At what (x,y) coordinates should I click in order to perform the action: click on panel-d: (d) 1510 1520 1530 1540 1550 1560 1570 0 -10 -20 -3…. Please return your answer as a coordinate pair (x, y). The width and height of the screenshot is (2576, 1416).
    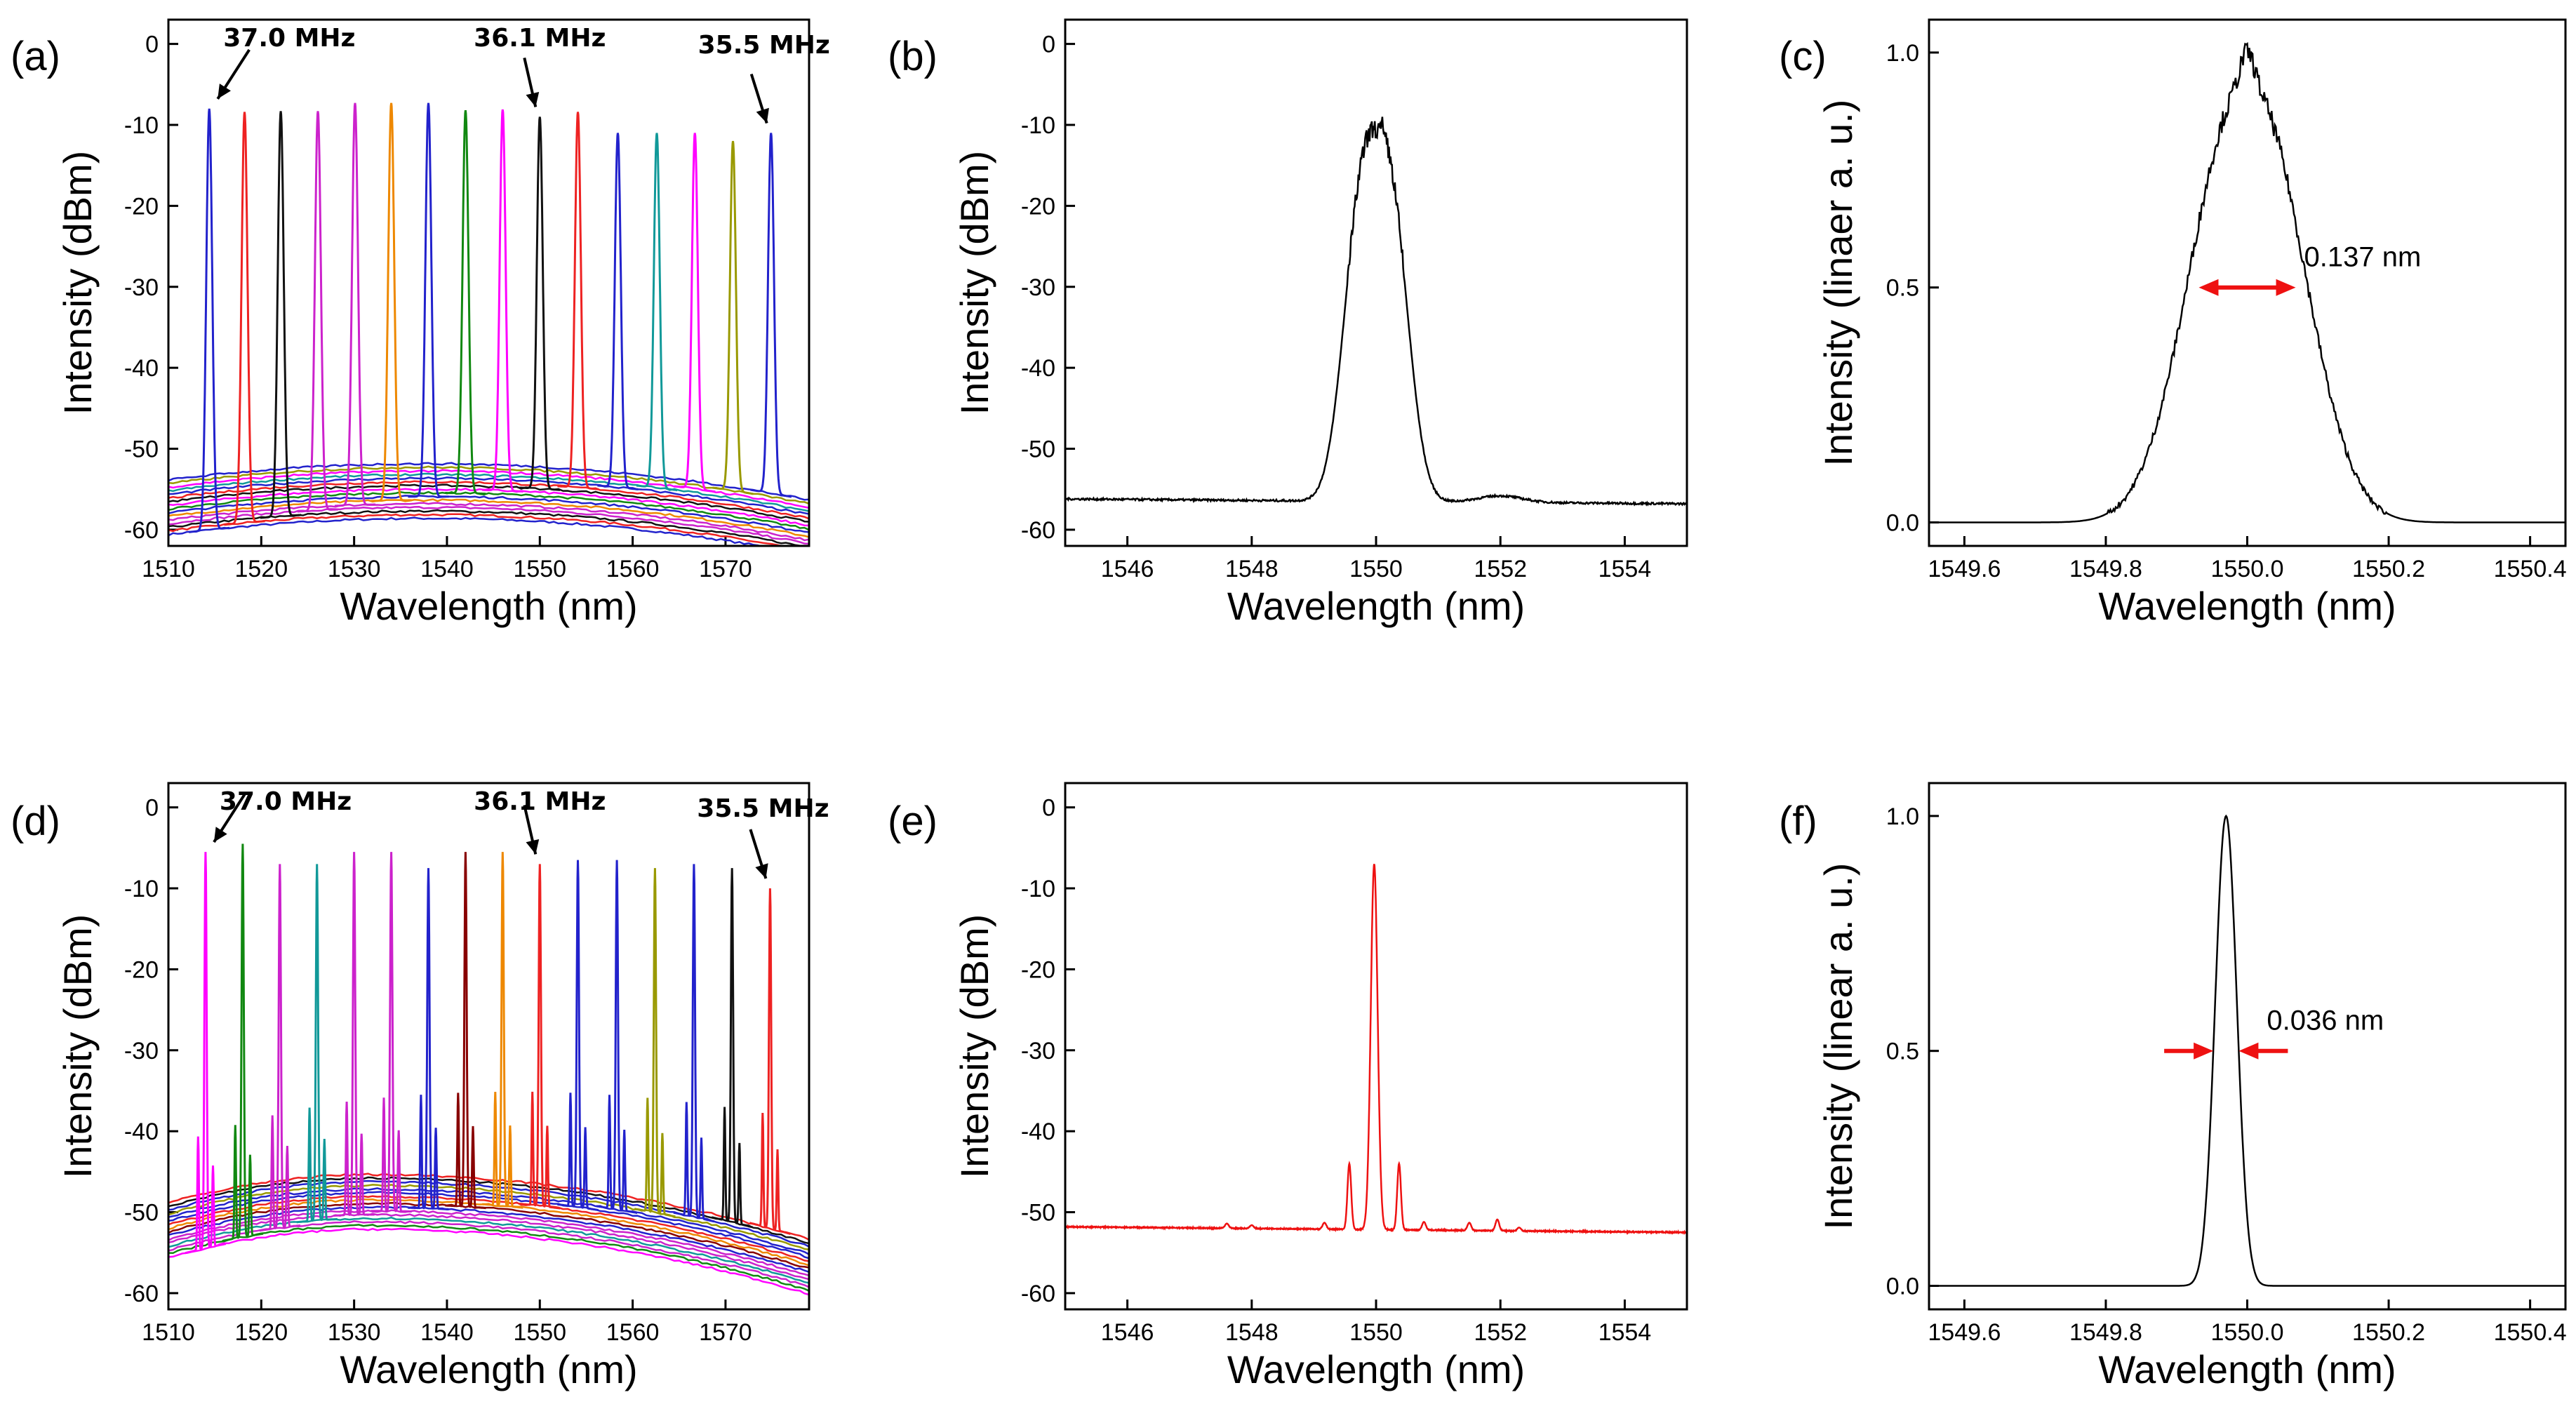
    Looking at the image, I should click on (420, 1086).